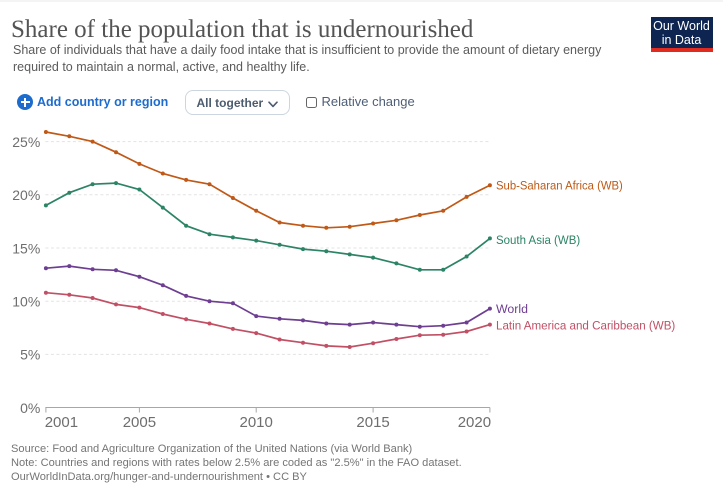 This screenshot has height=492, width=723. Describe the element at coordinates (26, 142) in the screenshot. I see `svg-text: 25%` at that location.